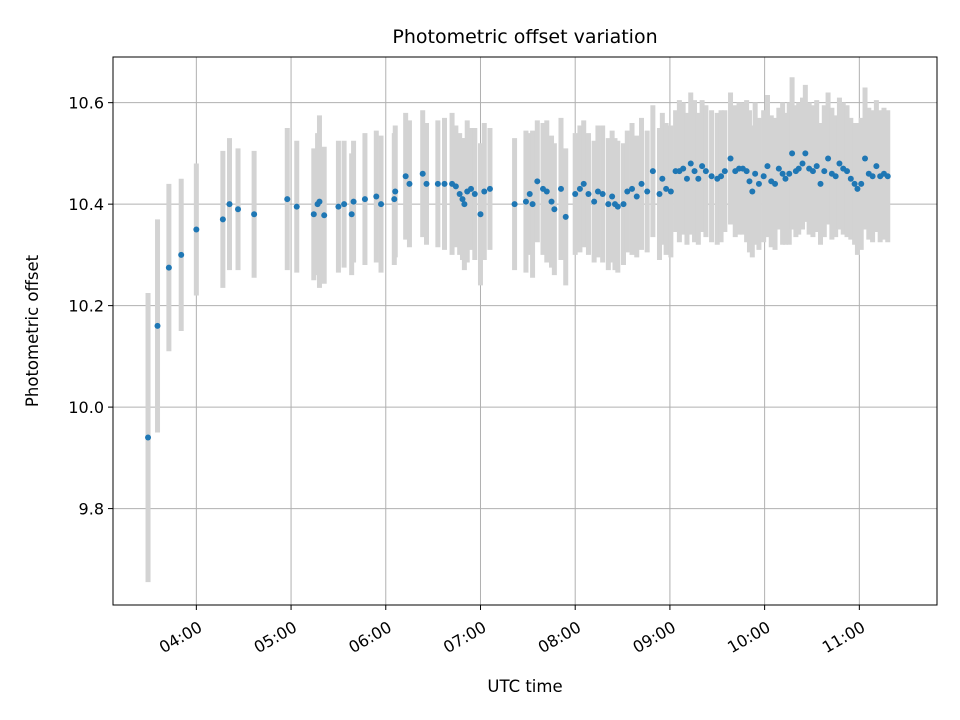 This screenshot has width=960, height=720. I want to click on y-axis: 9.8 10.0 10.2 10.4 10.6, so click(90, 306).